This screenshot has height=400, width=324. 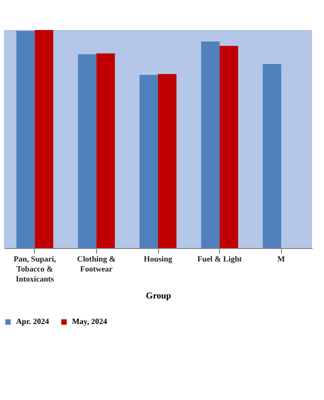 What do you see at coordinates (158, 259) in the screenshot?
I see `x-tick-label: Housing` at bounding box center [158, 259].